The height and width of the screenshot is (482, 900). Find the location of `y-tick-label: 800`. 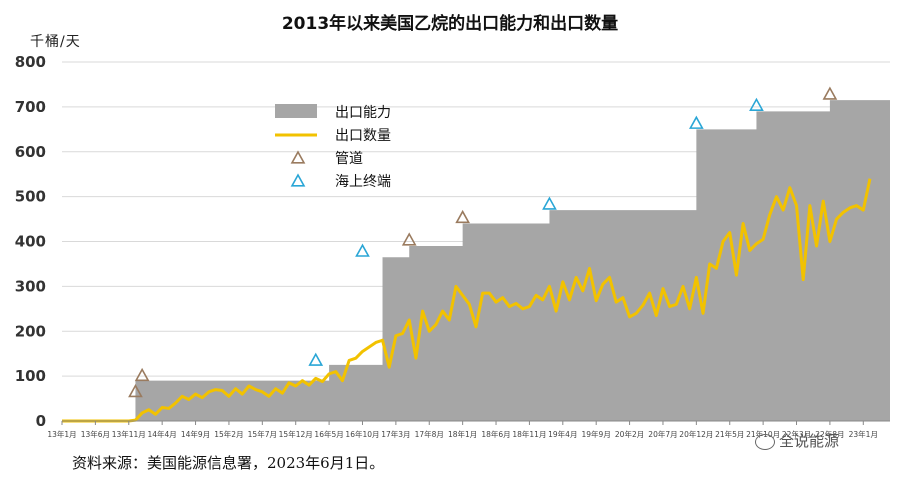

y-tick-label: 800 is located at coordinates (30, 62).